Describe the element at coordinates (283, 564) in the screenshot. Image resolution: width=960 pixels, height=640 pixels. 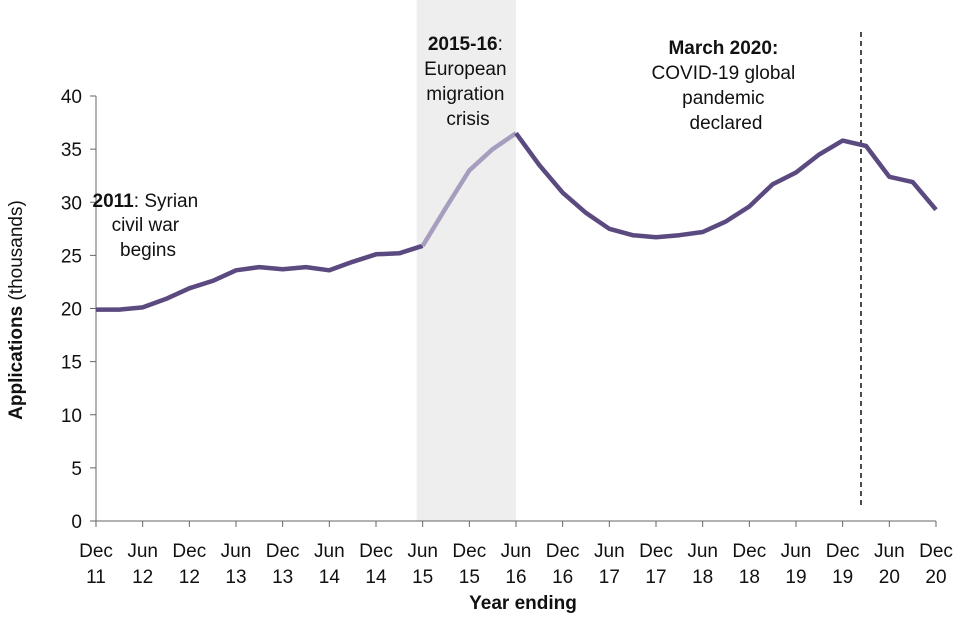
I see `x-tick-label: Dec 13` at that location.